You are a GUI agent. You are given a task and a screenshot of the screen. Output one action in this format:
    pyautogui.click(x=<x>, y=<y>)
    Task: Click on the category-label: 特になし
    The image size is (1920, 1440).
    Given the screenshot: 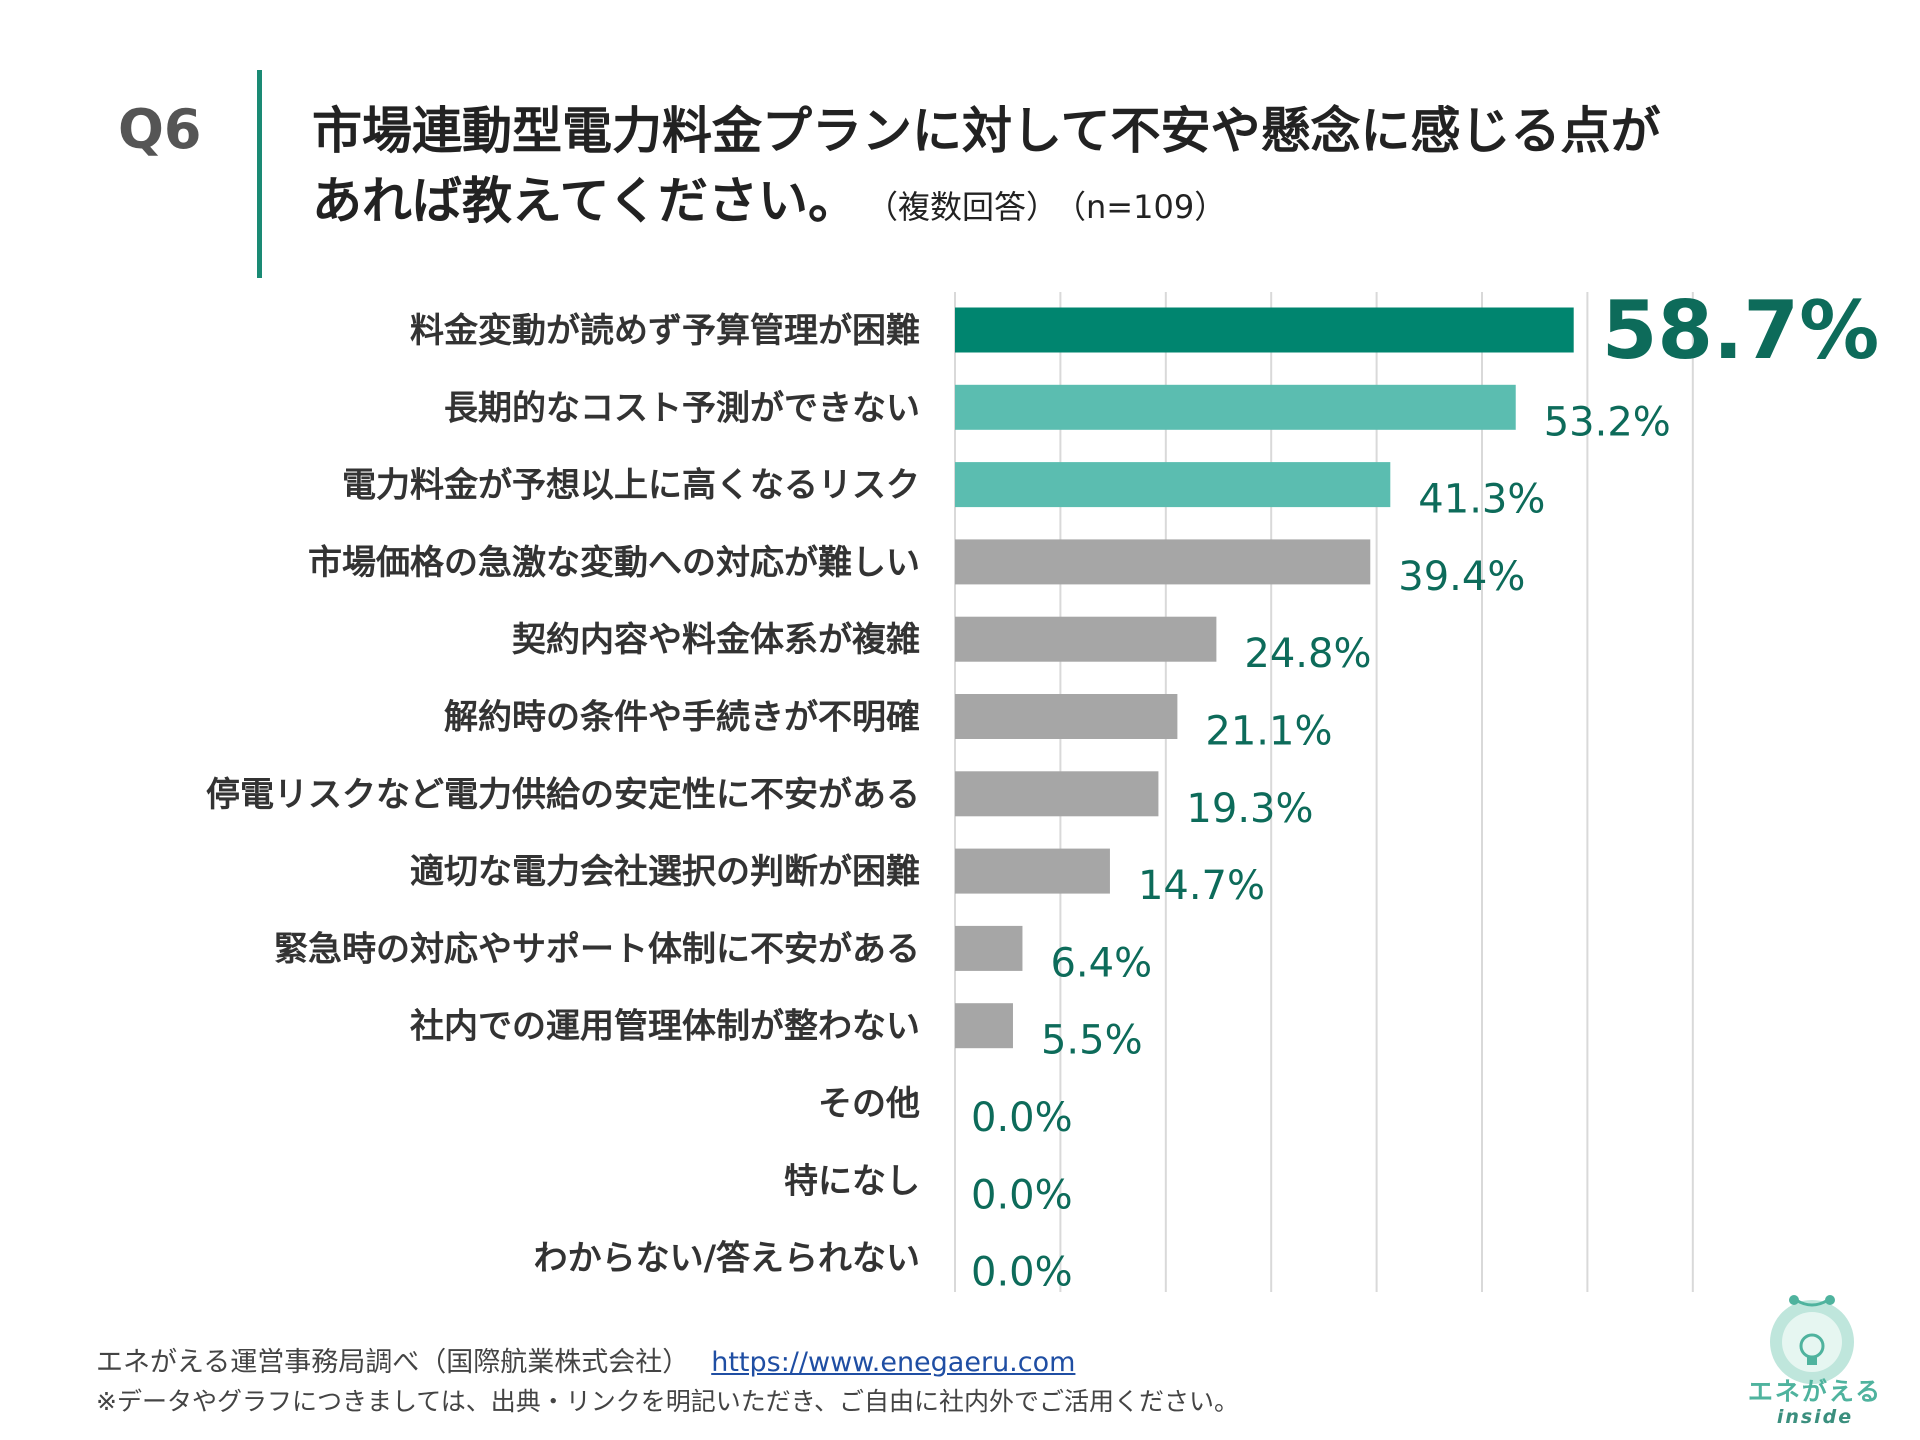 What is the action you would take?
    pyautogui.click(x=852, y=1181)
    